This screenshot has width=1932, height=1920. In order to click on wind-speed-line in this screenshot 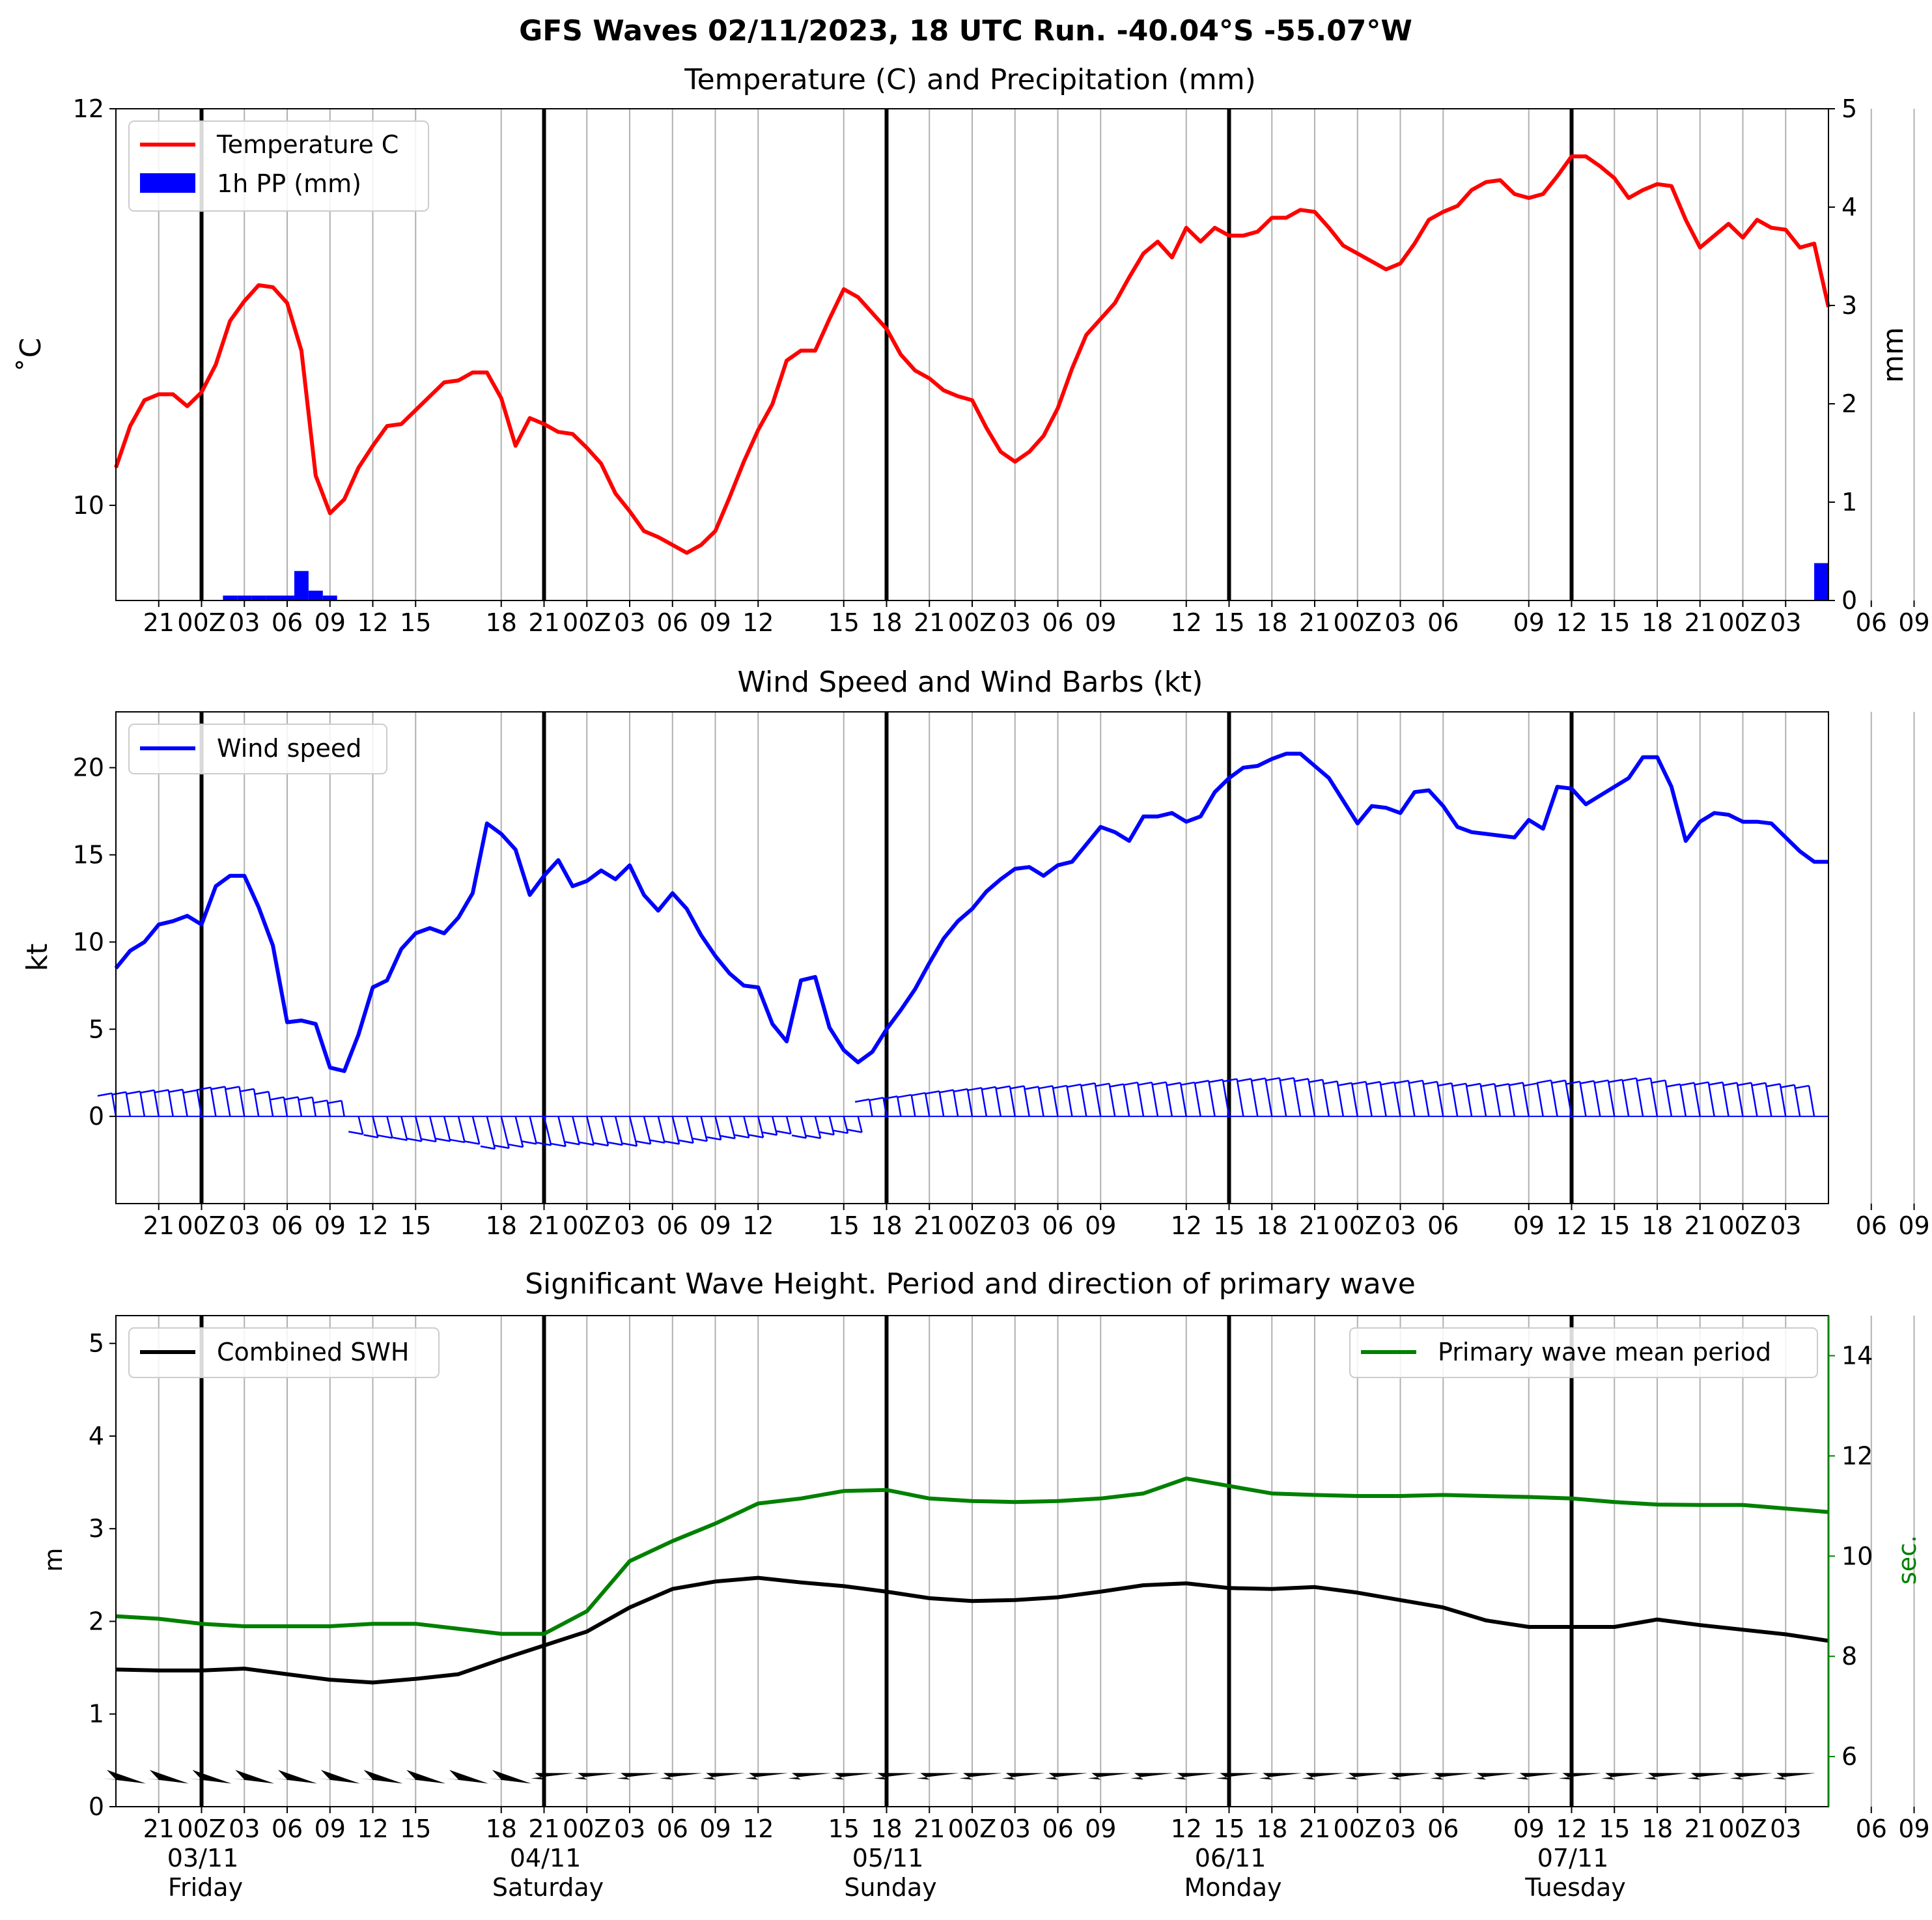, I will do `click(971, 912)`.